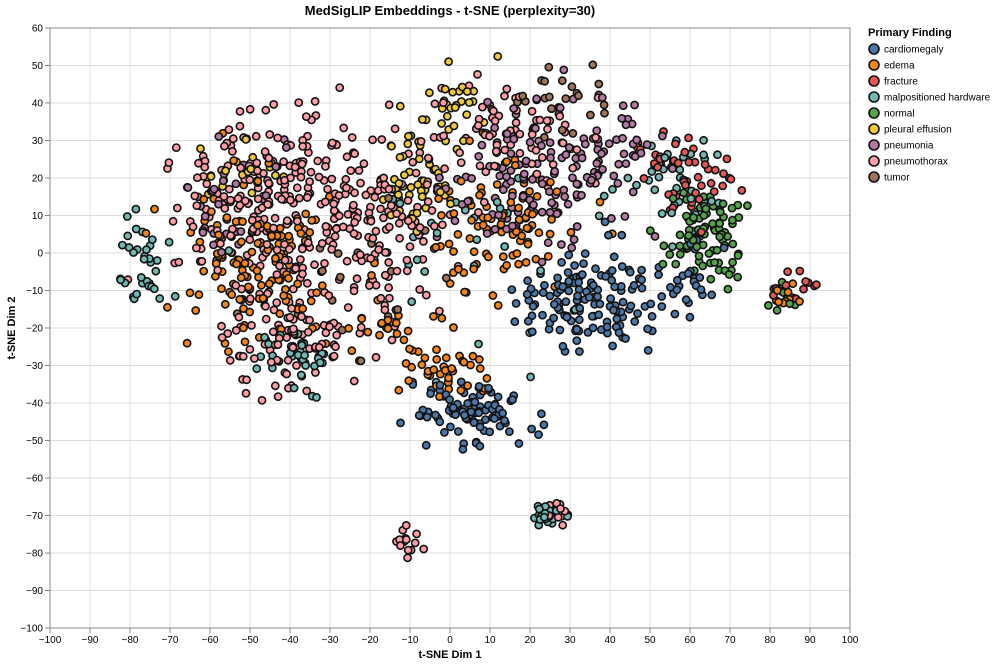 The image size is (996, 664). What do you see at coordinates (38, 216) in the screenshot?
I see `y-tick-label: 10` at bounding box center [38, 216].